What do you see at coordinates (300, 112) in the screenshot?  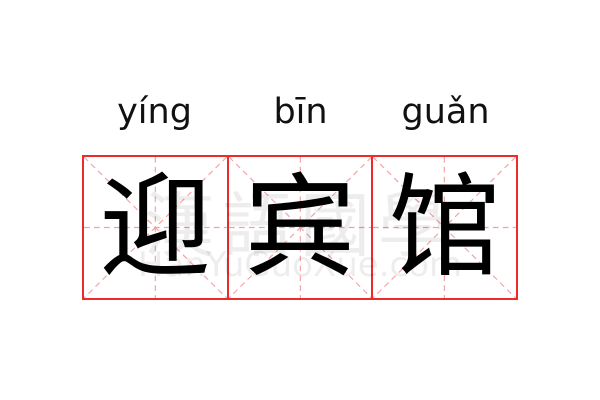 I see `pinyin-2: bīn` at bounding box center [300, 112].